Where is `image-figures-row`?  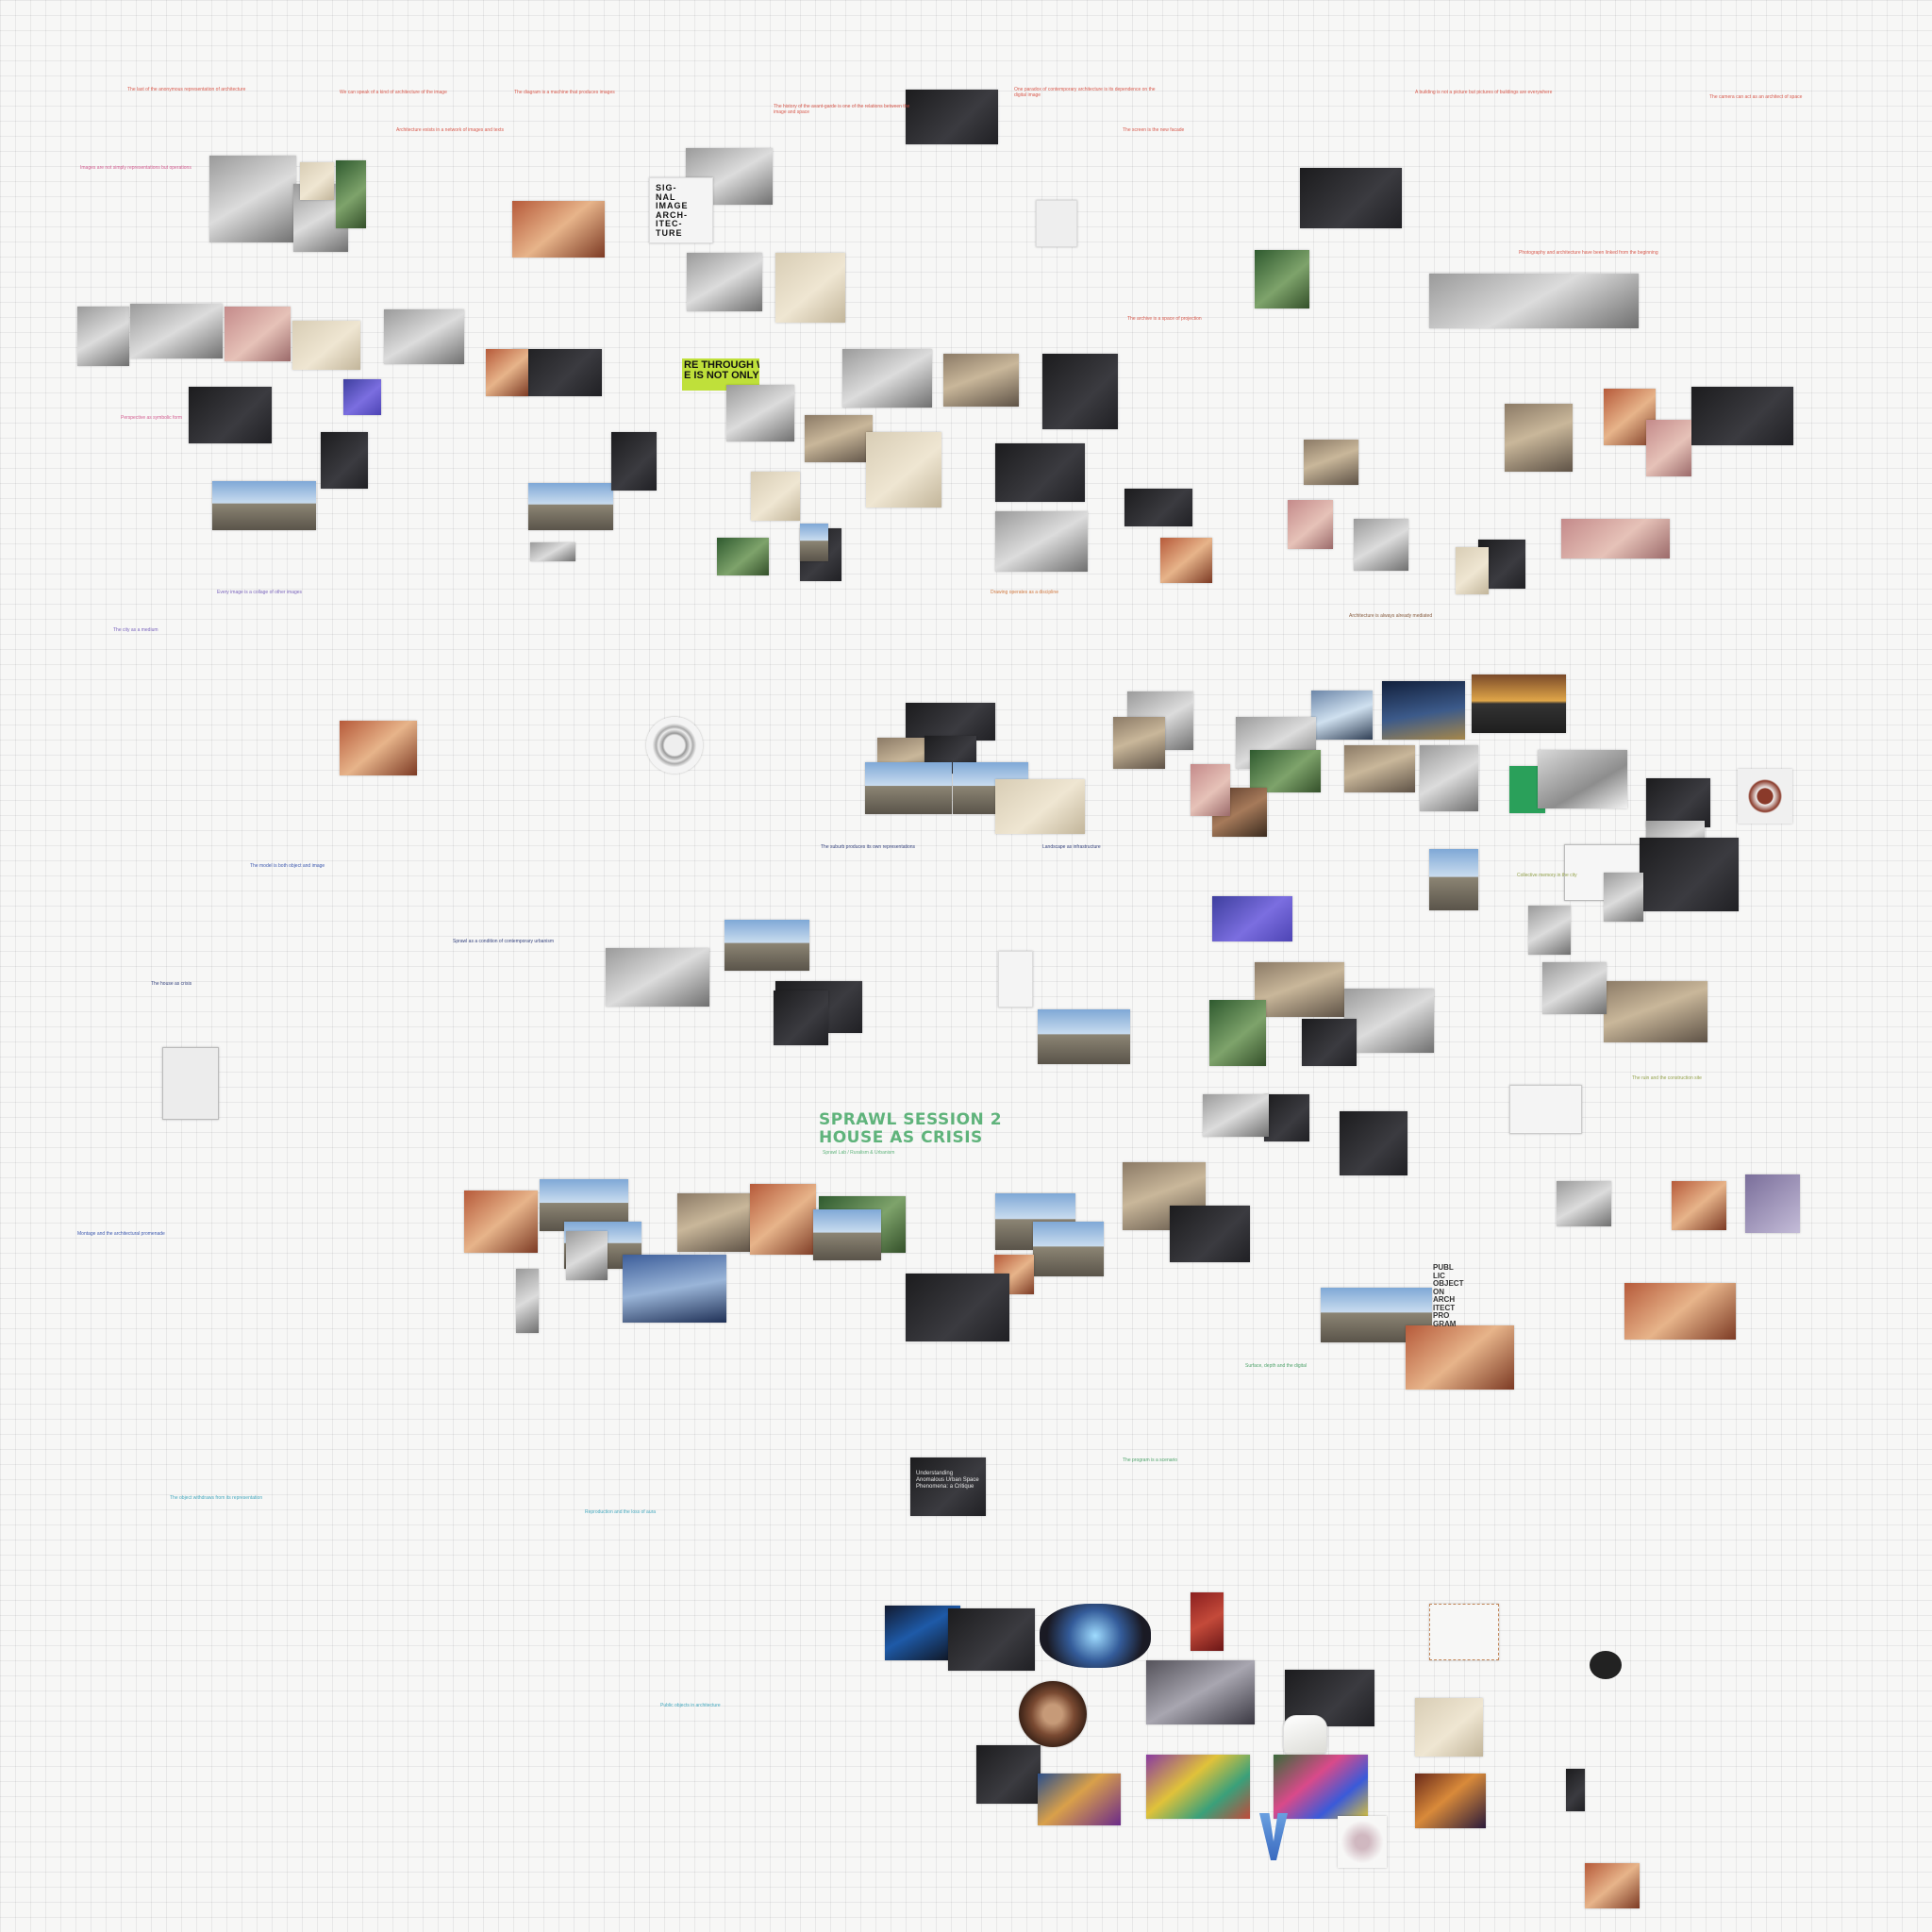 image-figures-row is located at coordinates (1464, 1632).